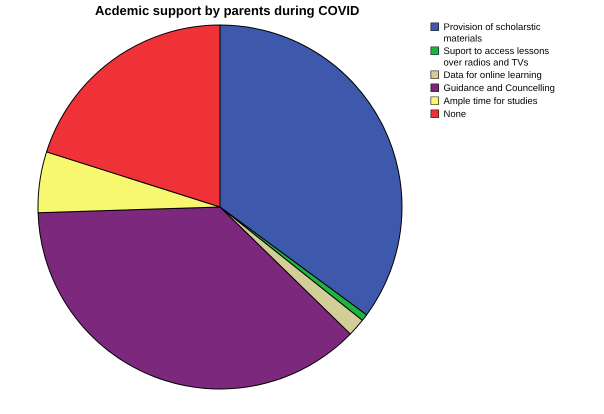 This screenshot has width=604, height=414. Describe the element at coordinates (492, 33) in the screenshot. I see `legend-label: Provision of scholarstic materials` at that location.